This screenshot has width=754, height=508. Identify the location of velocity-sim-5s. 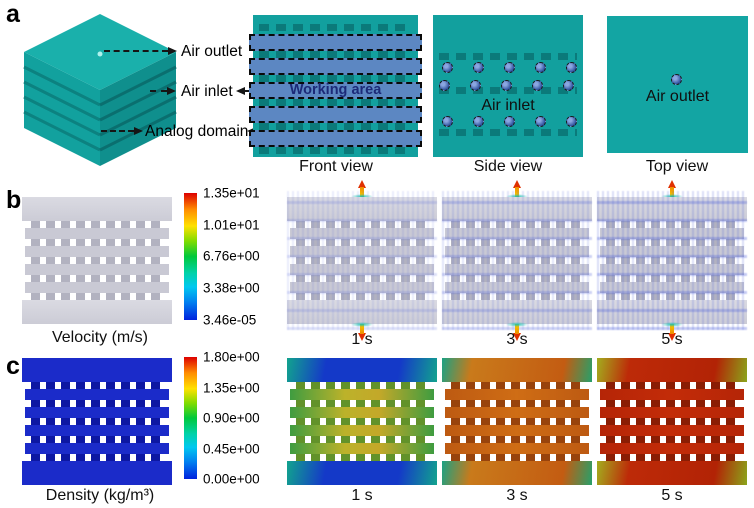
(672, 260).